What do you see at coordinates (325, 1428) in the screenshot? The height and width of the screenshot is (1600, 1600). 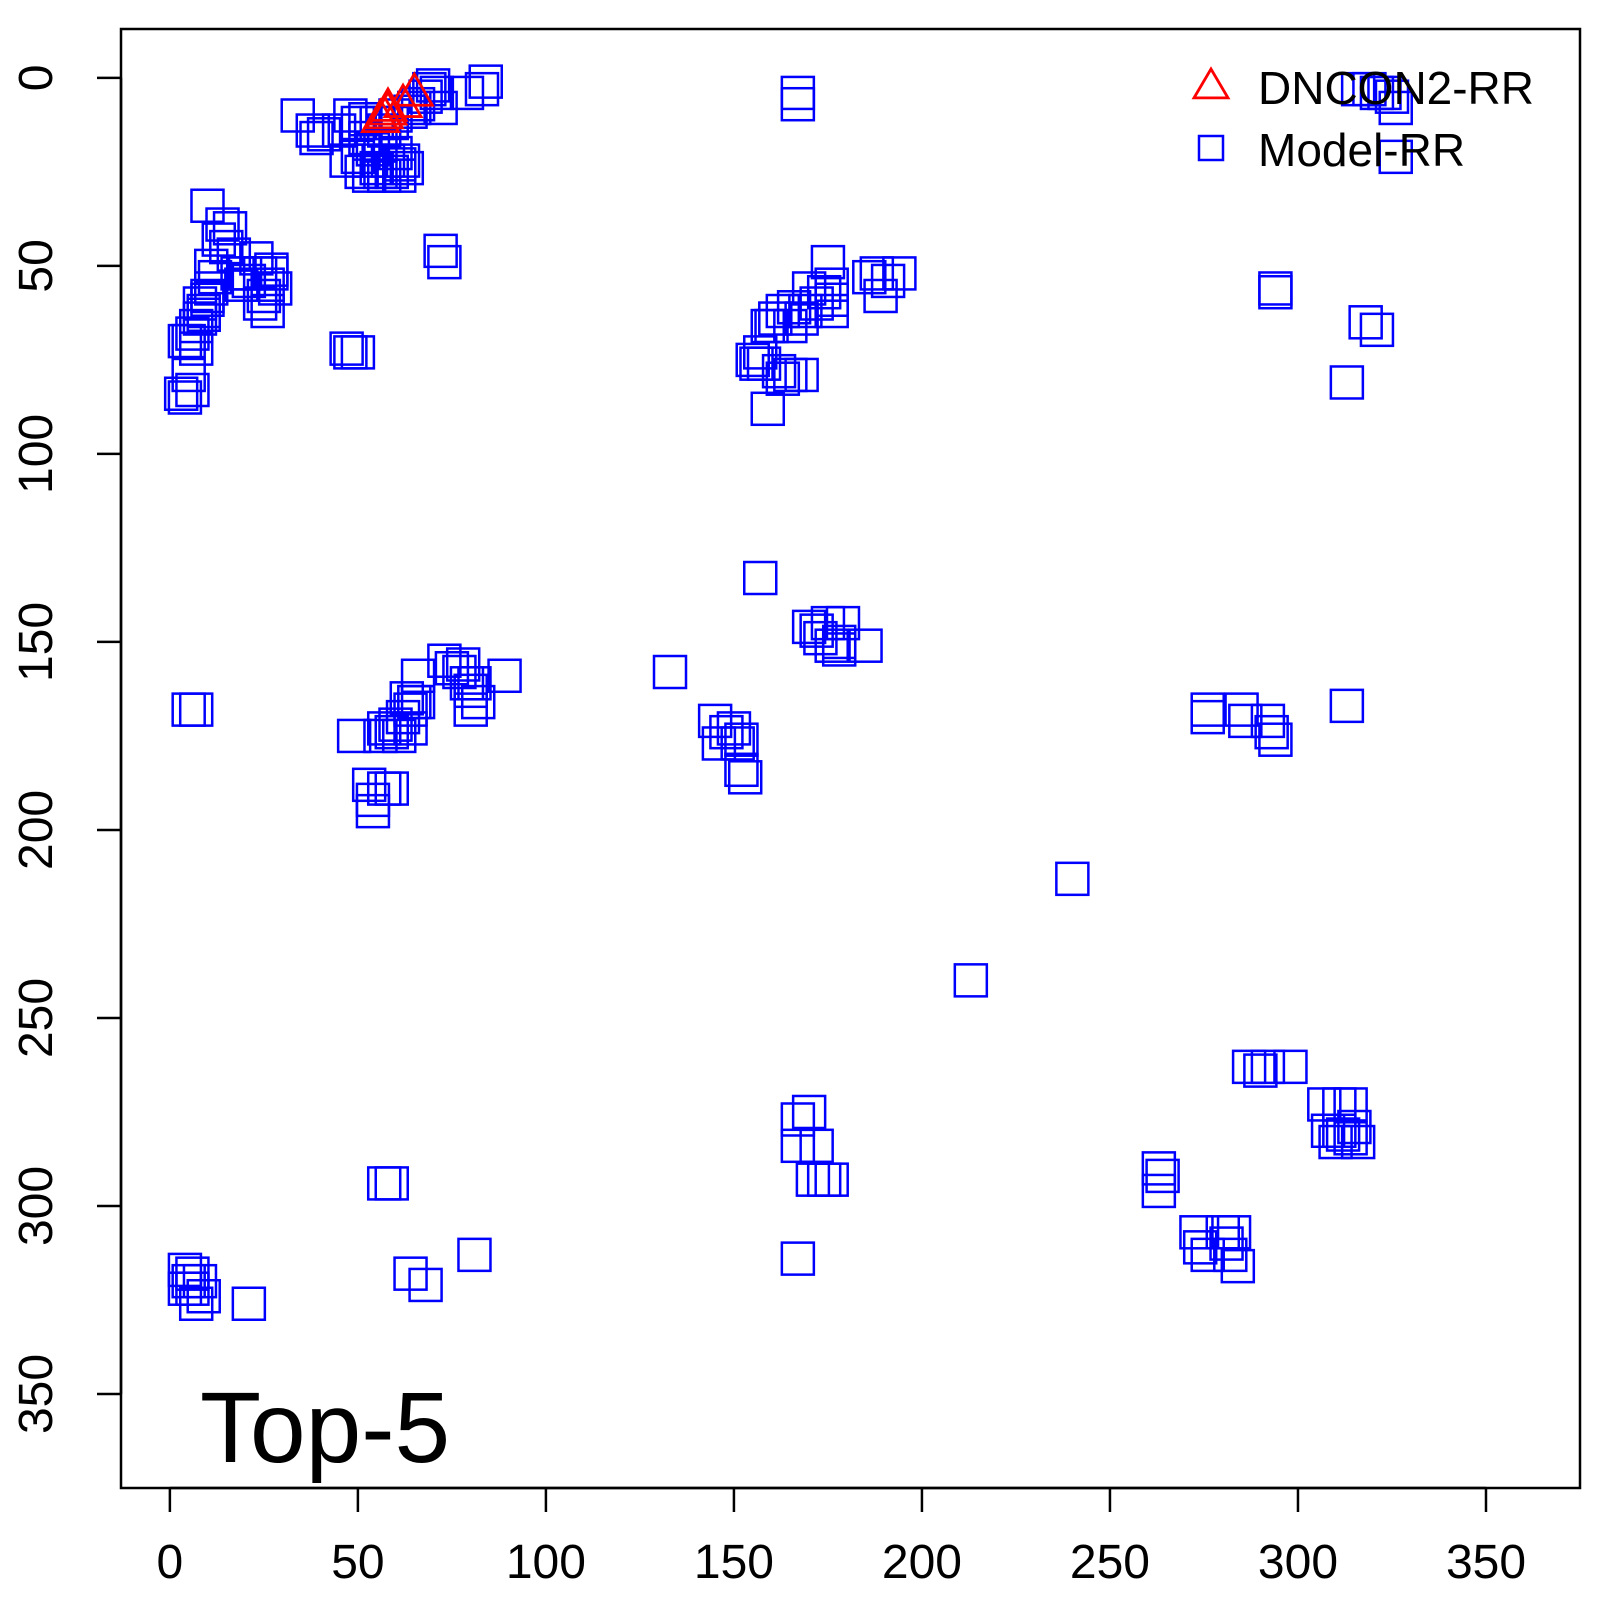 I see `panel-label: Top-5` at bounding box center [325, 1428].